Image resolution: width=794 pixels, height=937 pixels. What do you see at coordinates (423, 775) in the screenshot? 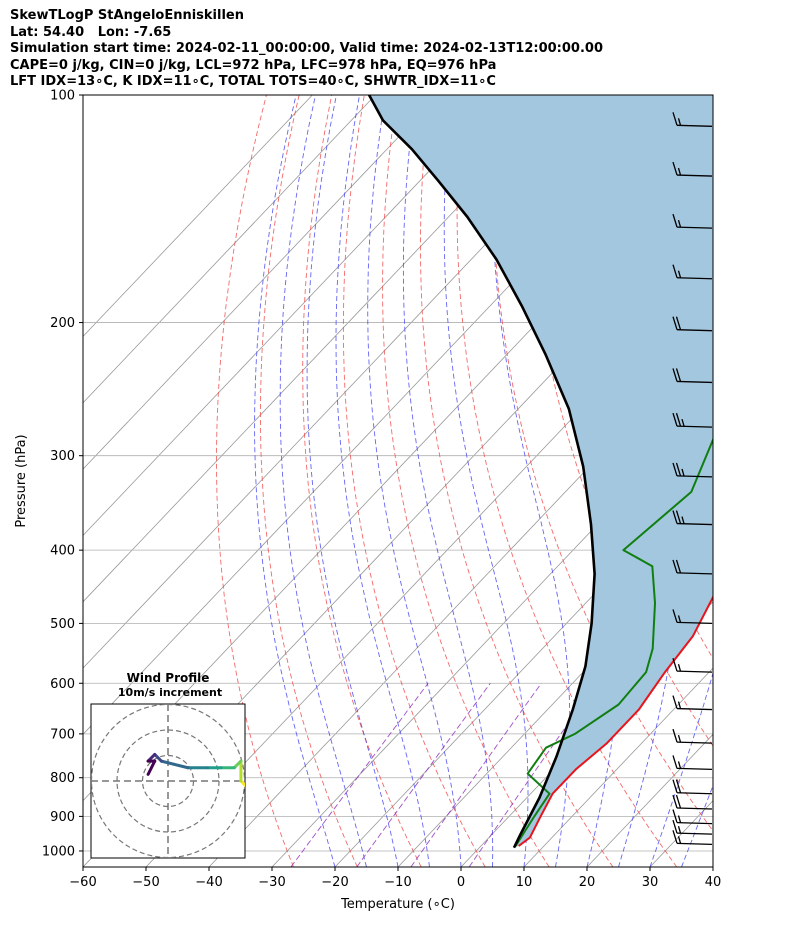
I see `mixing-ratio-line` at bounding box center [423, 775].